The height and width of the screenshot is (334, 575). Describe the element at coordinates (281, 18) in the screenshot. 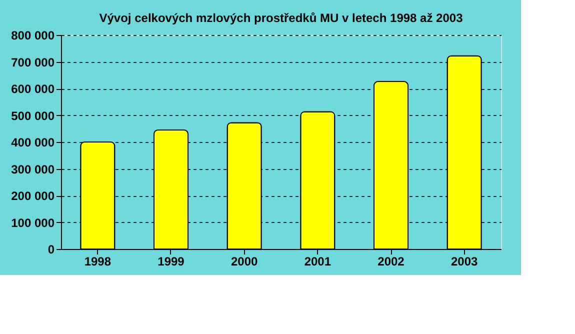

I see `chart-title: Vývoj celkových mzlových prostředků MU v letech 1998 až 2003` at that location.